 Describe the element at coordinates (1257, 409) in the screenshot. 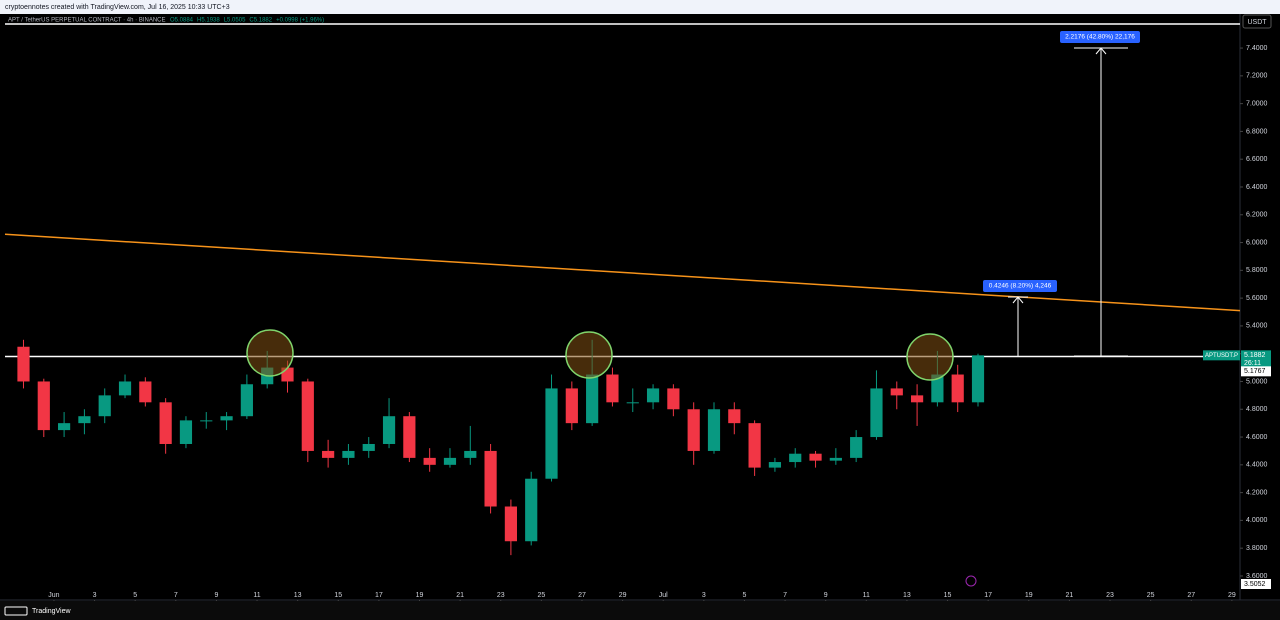

I see `y-tick-label: 4.8000` at that location.